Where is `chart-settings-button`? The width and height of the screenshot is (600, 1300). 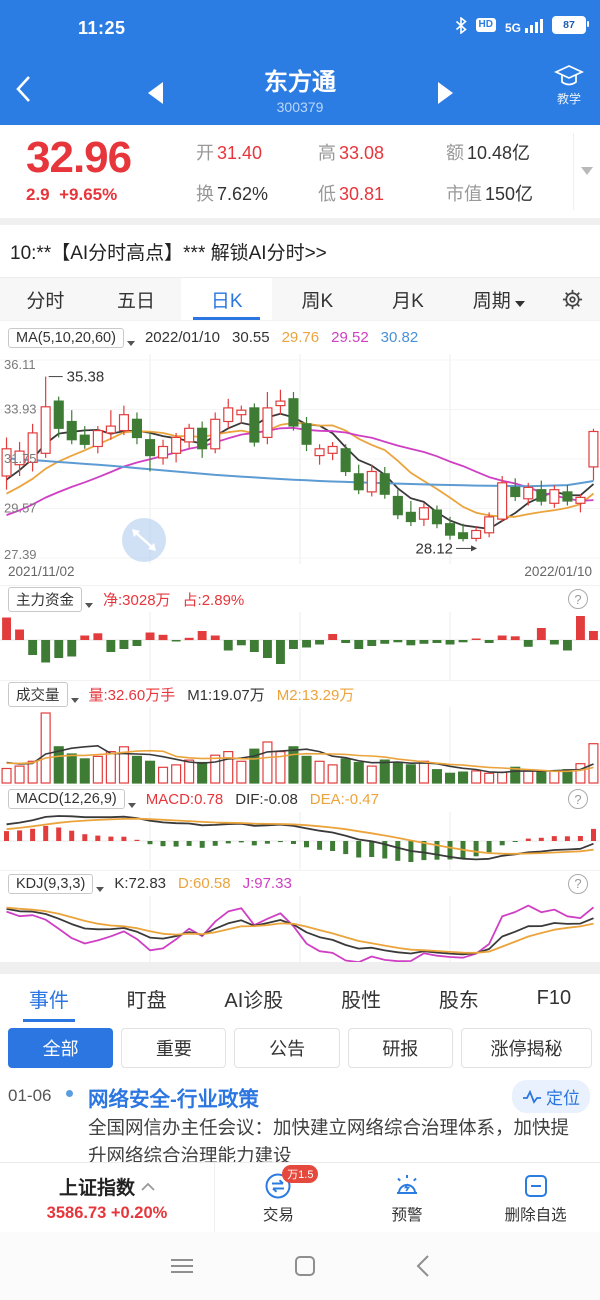
chart-settings-button is located at coordinates (572, 299).